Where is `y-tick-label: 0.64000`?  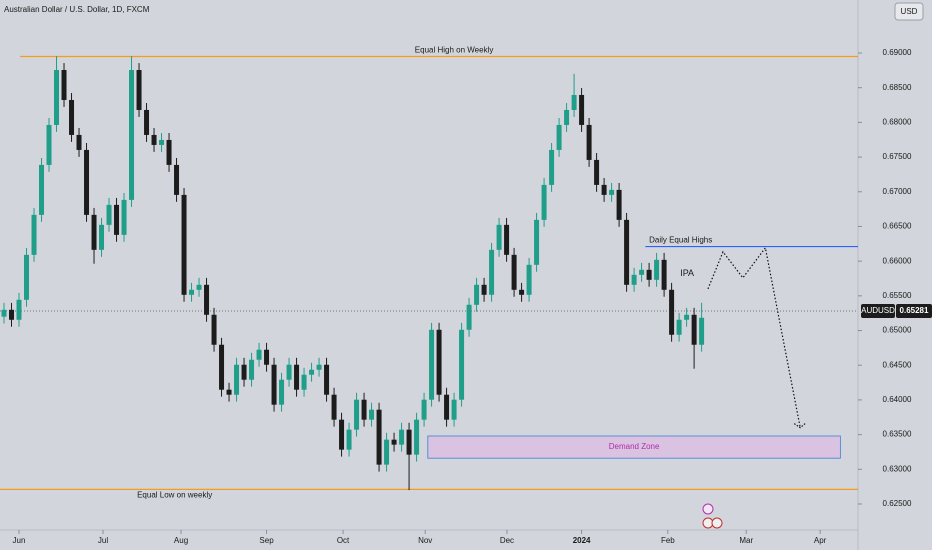
y-tick-label: 0.64000 is located at coordinates (897, 399).